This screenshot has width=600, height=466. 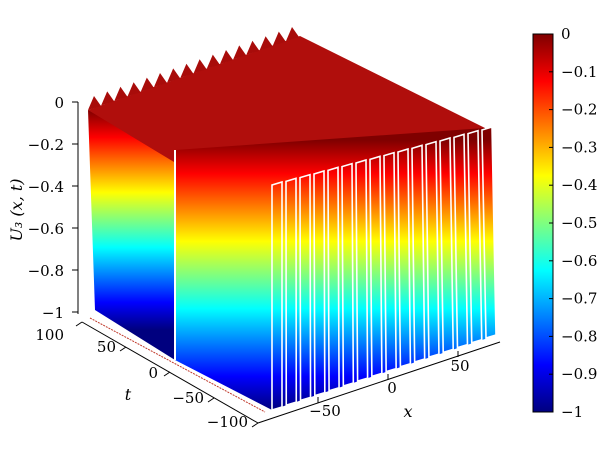 I want to click on colorbar-tick-label: −0.6, so click(x=579, y=261).